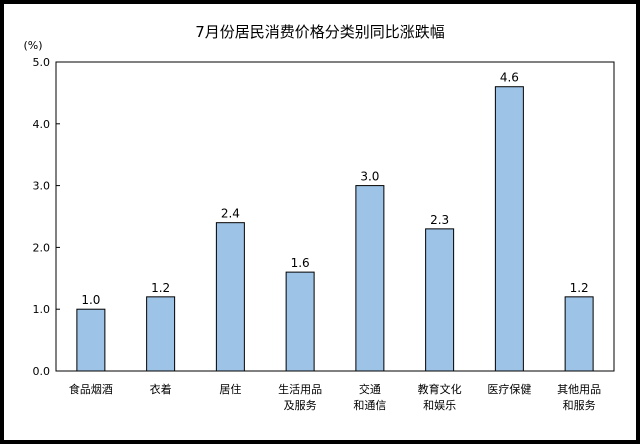 Image resolution: width=640 pixels, height=444 pixels. Describe the element at coordinates (370, 389) in the screenshot. I see `x-category-label: 交通` at that location.